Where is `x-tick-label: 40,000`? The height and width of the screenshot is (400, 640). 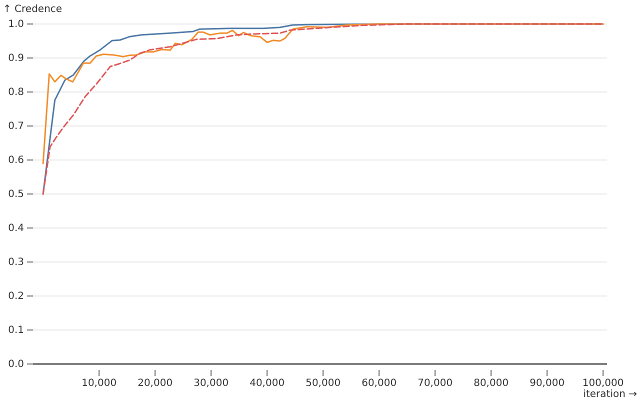
x-tick-label: 40,000 is located at coordinates (267, 384).